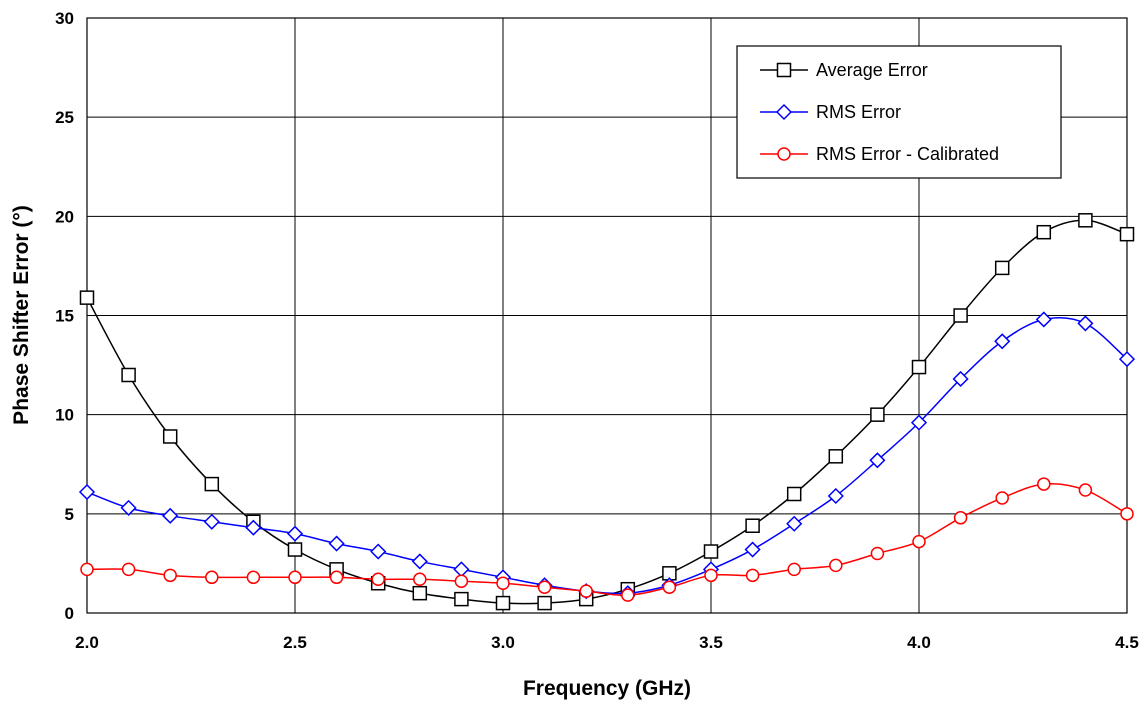 This screenshot has height=704, width=1144. What do you see at coordinates (919, 642) in the screenshot?
I see `x-tick-label: 4.0` at bounding box center [919, 642].